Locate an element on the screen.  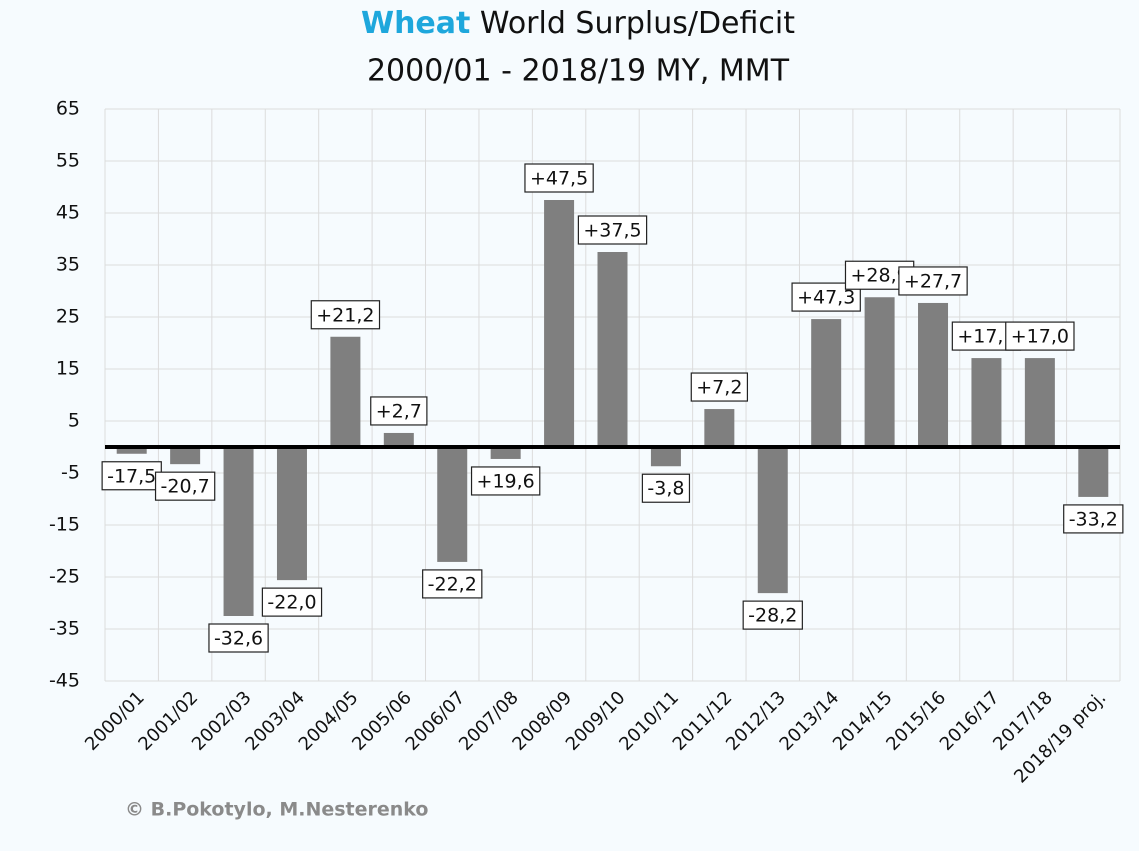
annotation: +37,5 is located at coordinates (612, 231).